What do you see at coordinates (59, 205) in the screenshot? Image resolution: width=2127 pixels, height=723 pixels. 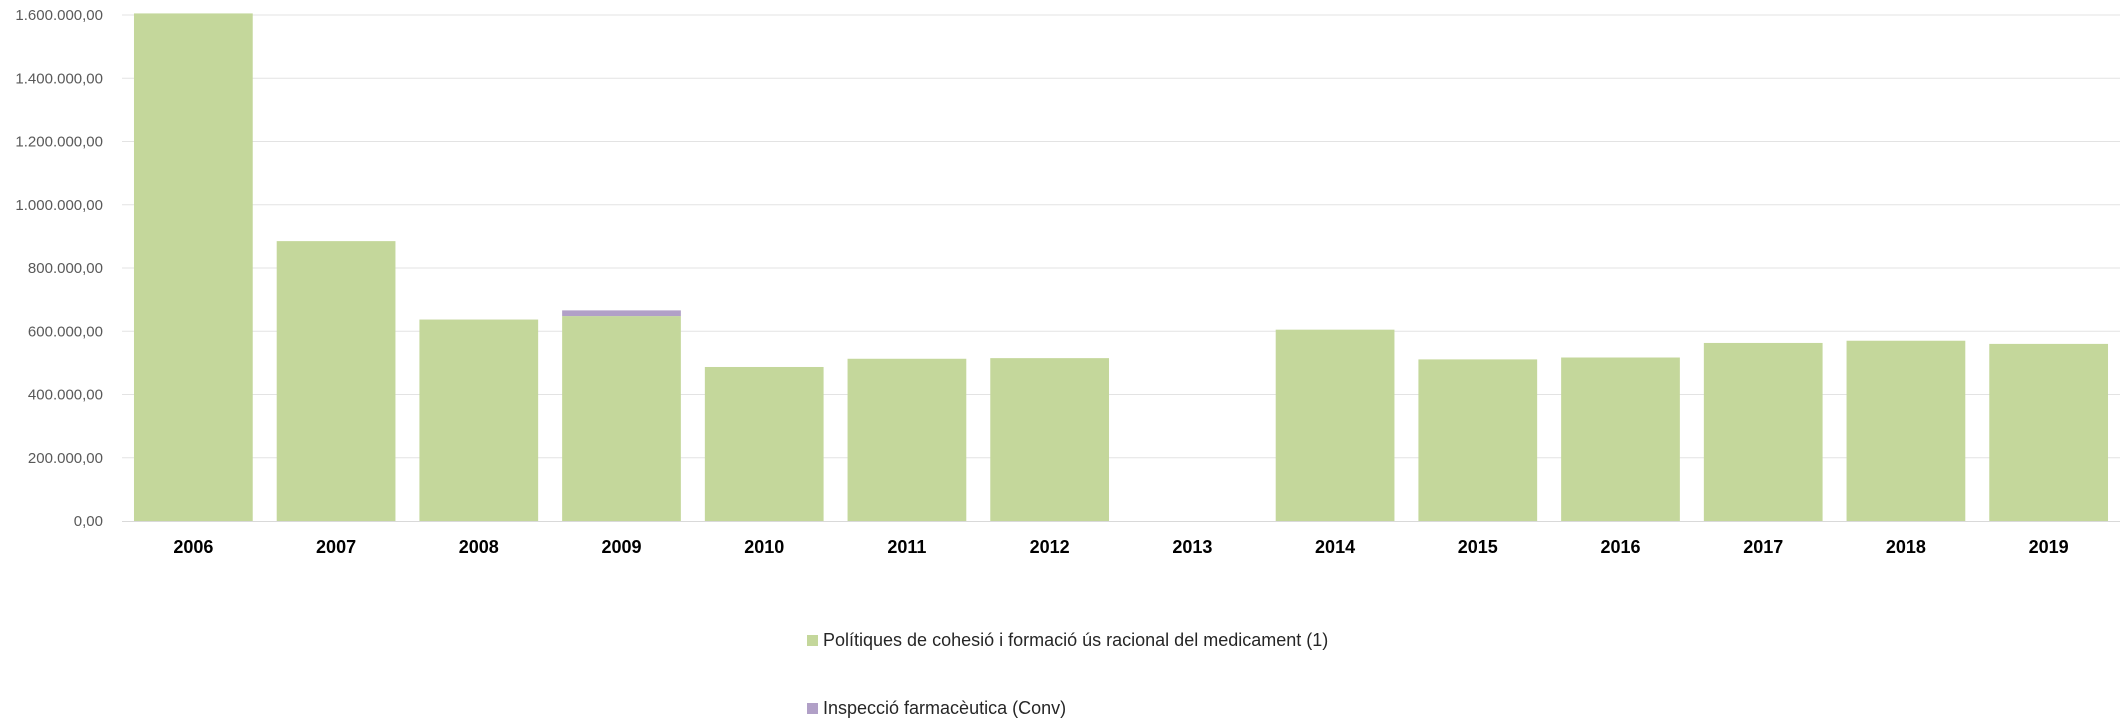 I see `y-tick-label: 1.000.000,00` at bounding box center [59, 205].